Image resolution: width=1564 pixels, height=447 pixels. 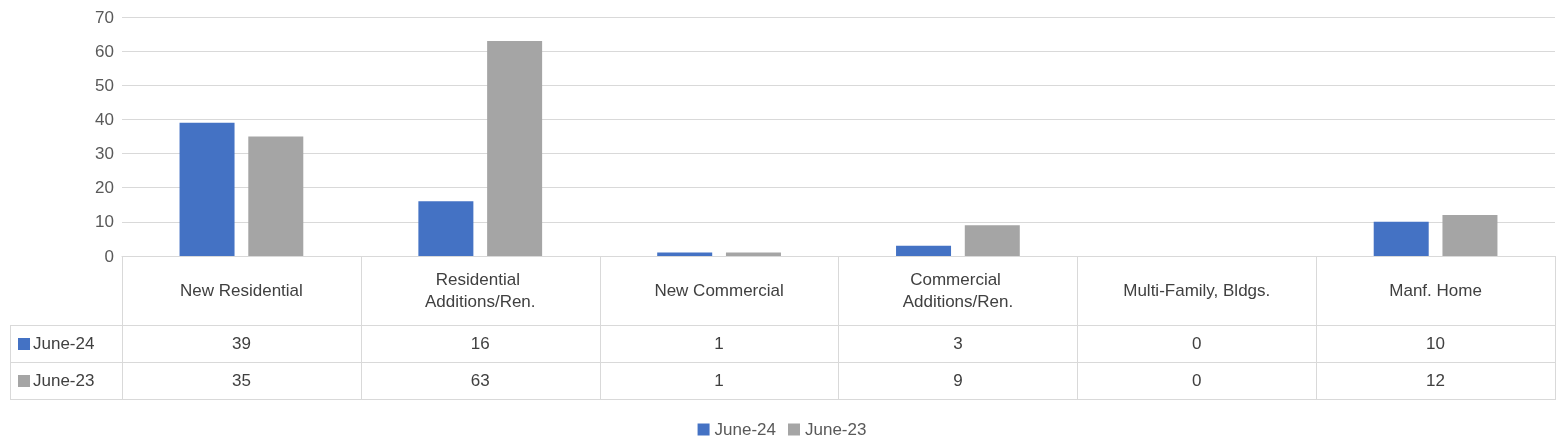 What do you see at coordinates (104, 154) in the screenshot?
I see `y-tick-label: 30` at bounding box center [104, 154].